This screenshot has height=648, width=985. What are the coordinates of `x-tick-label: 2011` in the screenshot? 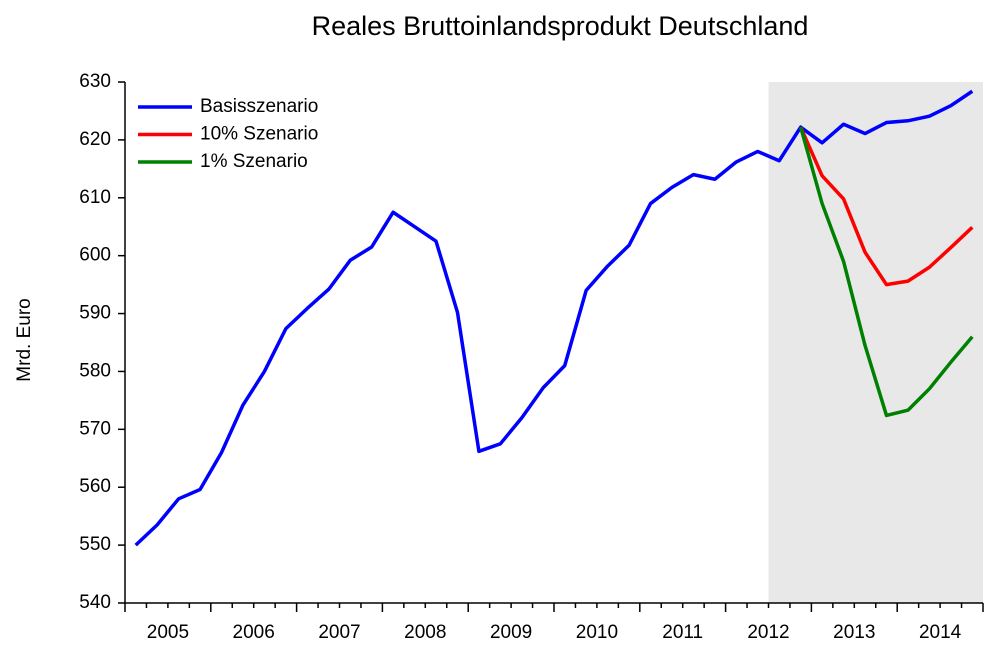 It's located at (682, 632).